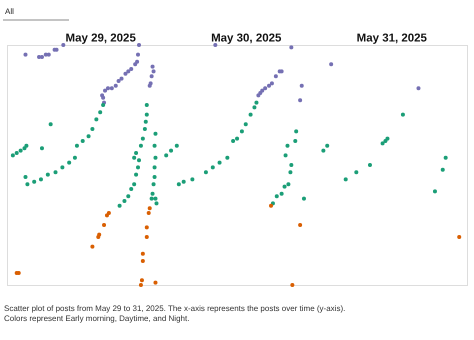  I want to click on text: Scatter plot of posts from May 29 to 31, 2025. The x-axis represents the posts over time (y-axis). Colors represent Early morning, Daytime, and Night., so click(175, 313).